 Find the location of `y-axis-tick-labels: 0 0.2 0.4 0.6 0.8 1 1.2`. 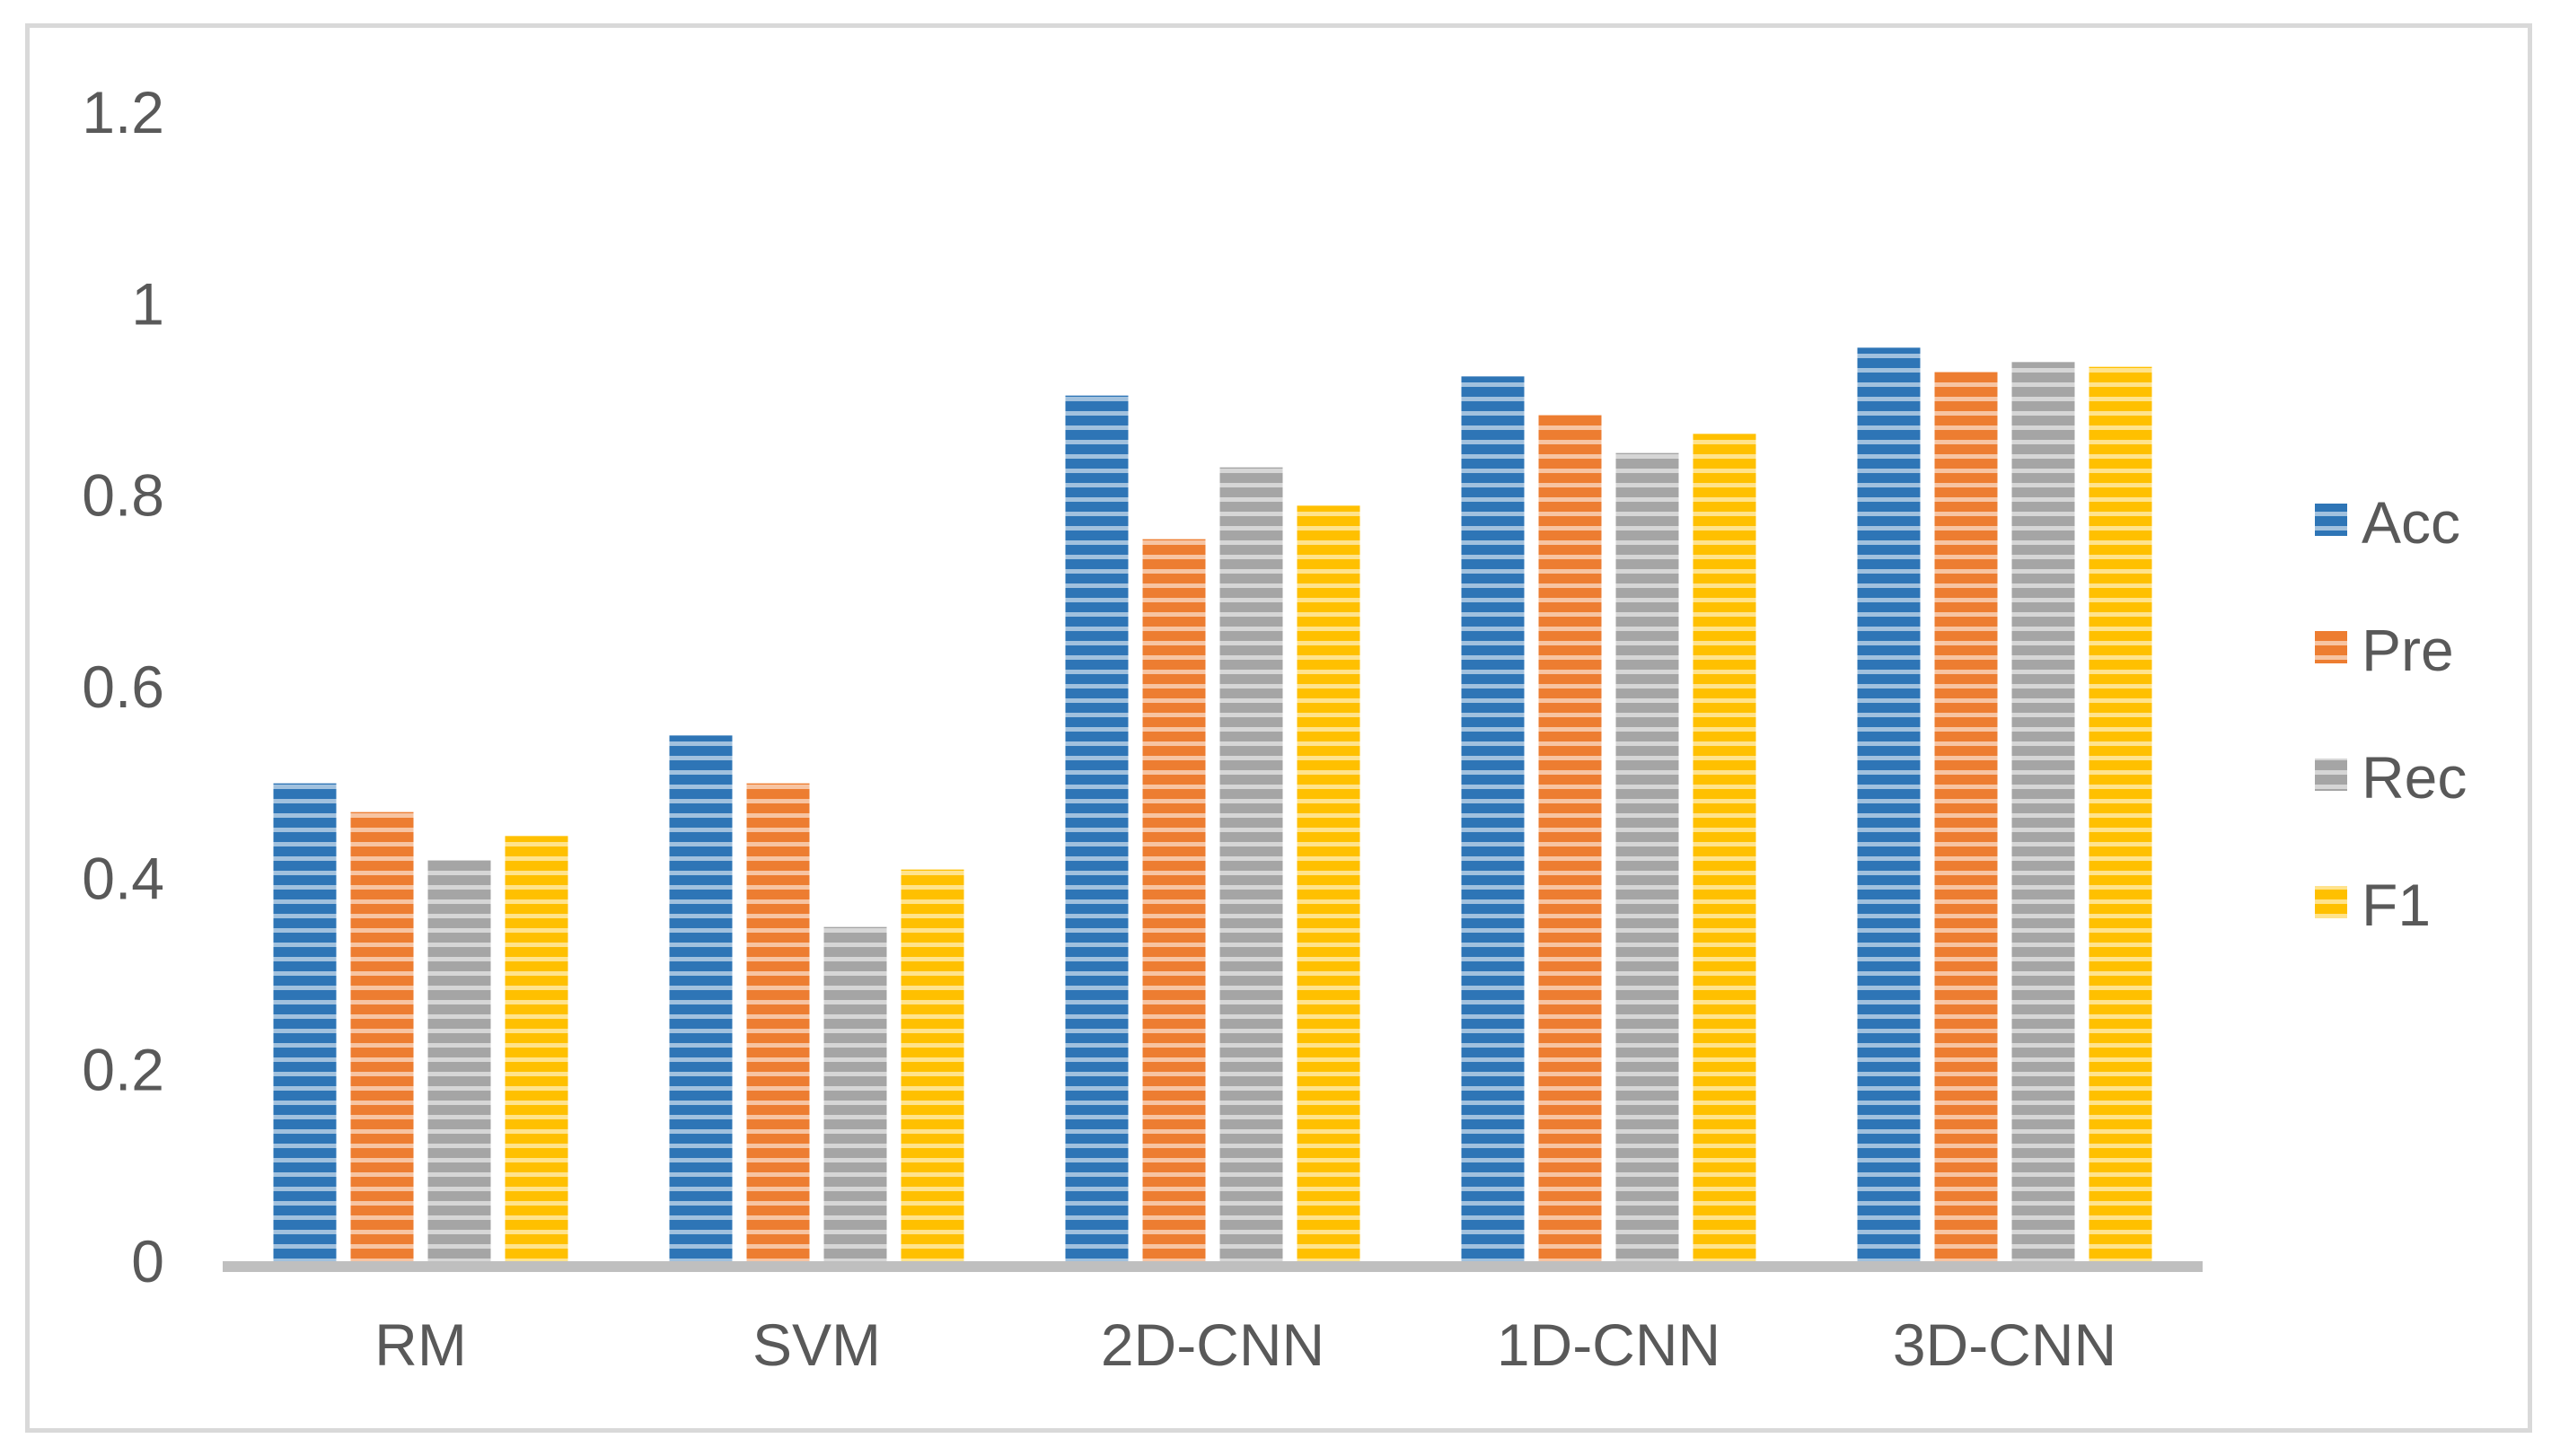

y-axis-tick-labels: 0 0.2 0.4 0.6 0.8 1 1.2 is located at coordinates (123, 687).